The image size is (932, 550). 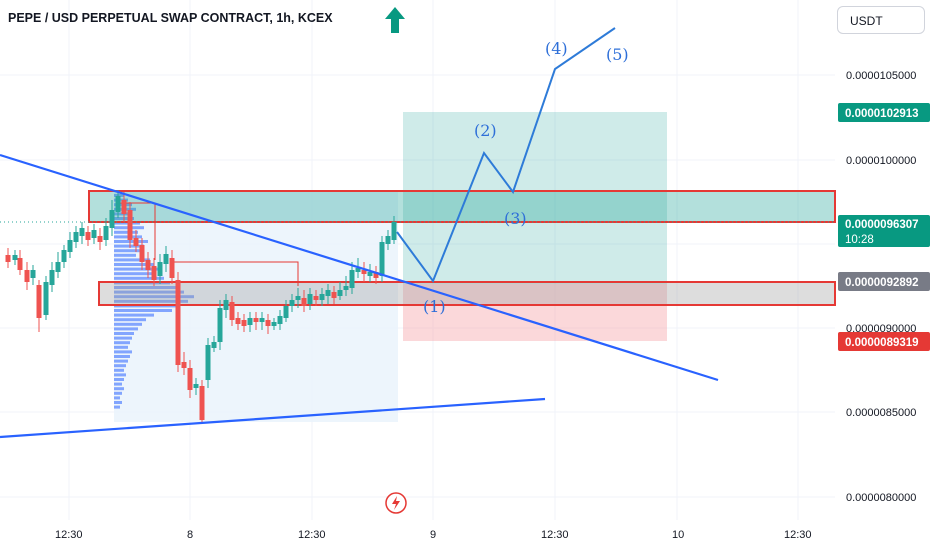 I want to click on y-tick: 0.0000105000, so click(x=881, y=76).